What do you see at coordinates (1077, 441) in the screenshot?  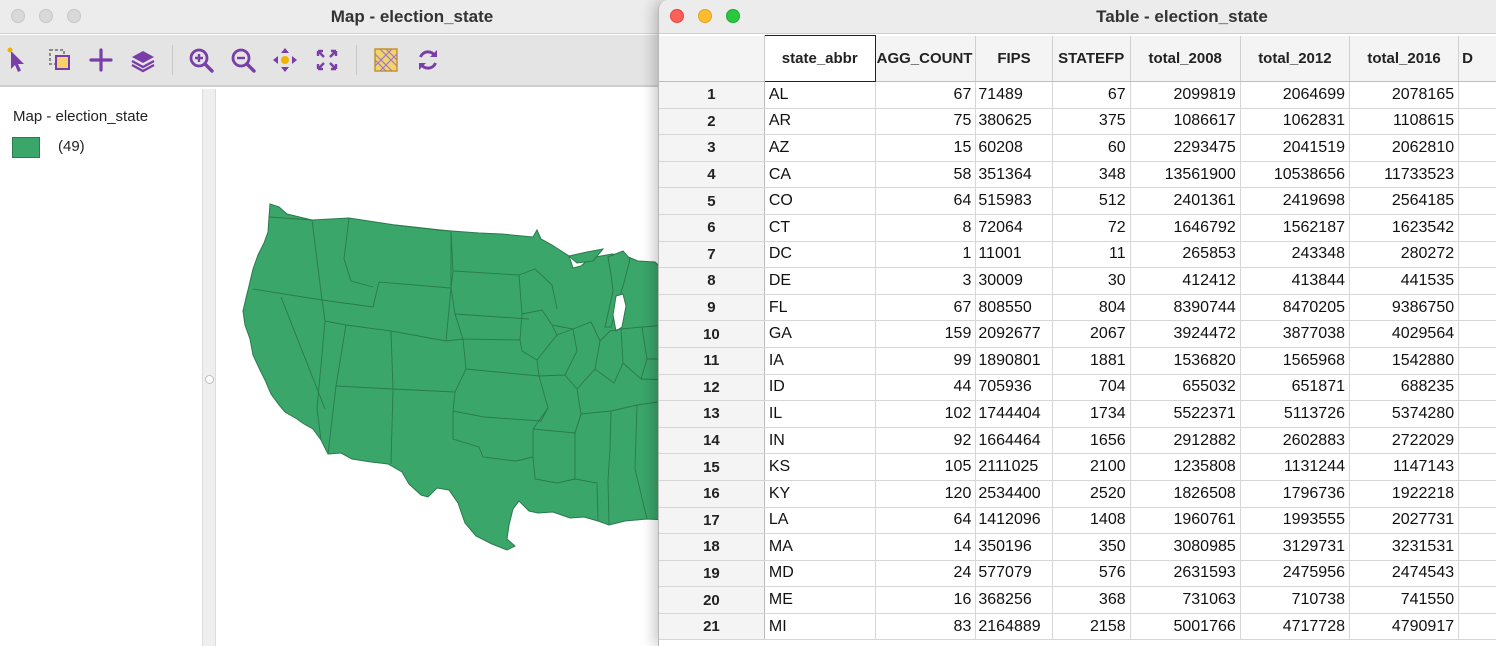 I see `table-row: 14 IN 92 1664464 1656 2912882 2602883 2722029` at bounding box center [1077, 441].